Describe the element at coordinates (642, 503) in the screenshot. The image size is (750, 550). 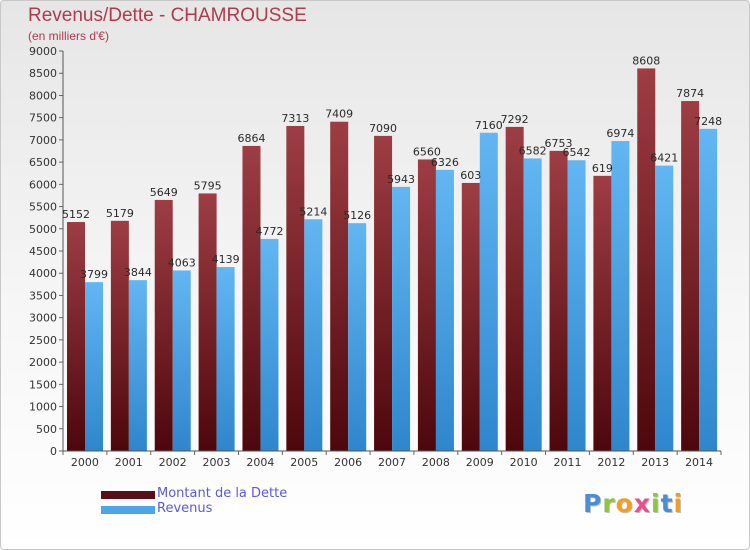
I see `logo-letter: x` at that location.